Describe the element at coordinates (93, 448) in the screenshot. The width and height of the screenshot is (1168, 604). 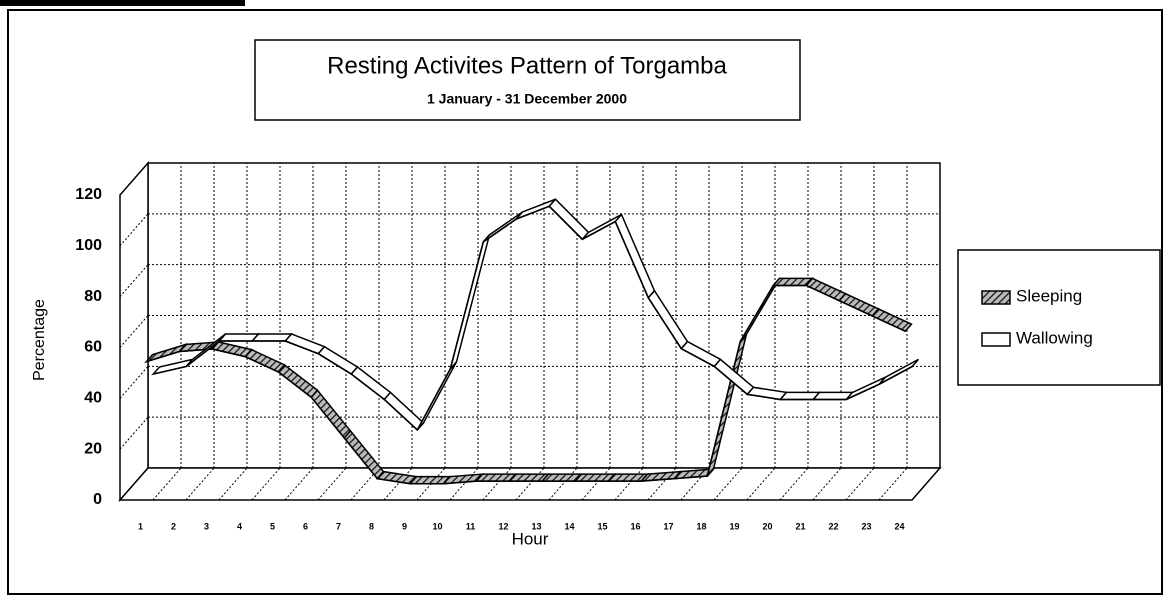
I see `y-tick-label: 20` at that location.